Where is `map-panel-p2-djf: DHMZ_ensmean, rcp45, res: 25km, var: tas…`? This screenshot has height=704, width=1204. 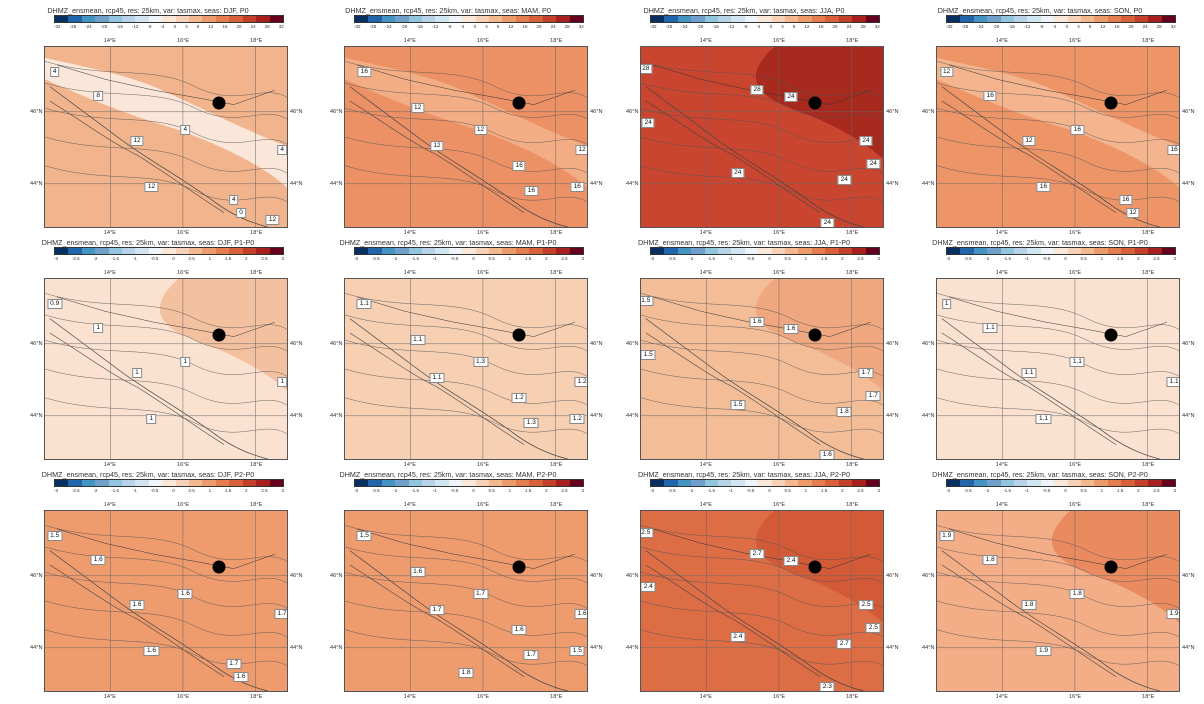 map-panel-p2-djf: DHMZ_ensmean, rcp45, res: 25km, var: tas… is located at coordinates (151, 584).